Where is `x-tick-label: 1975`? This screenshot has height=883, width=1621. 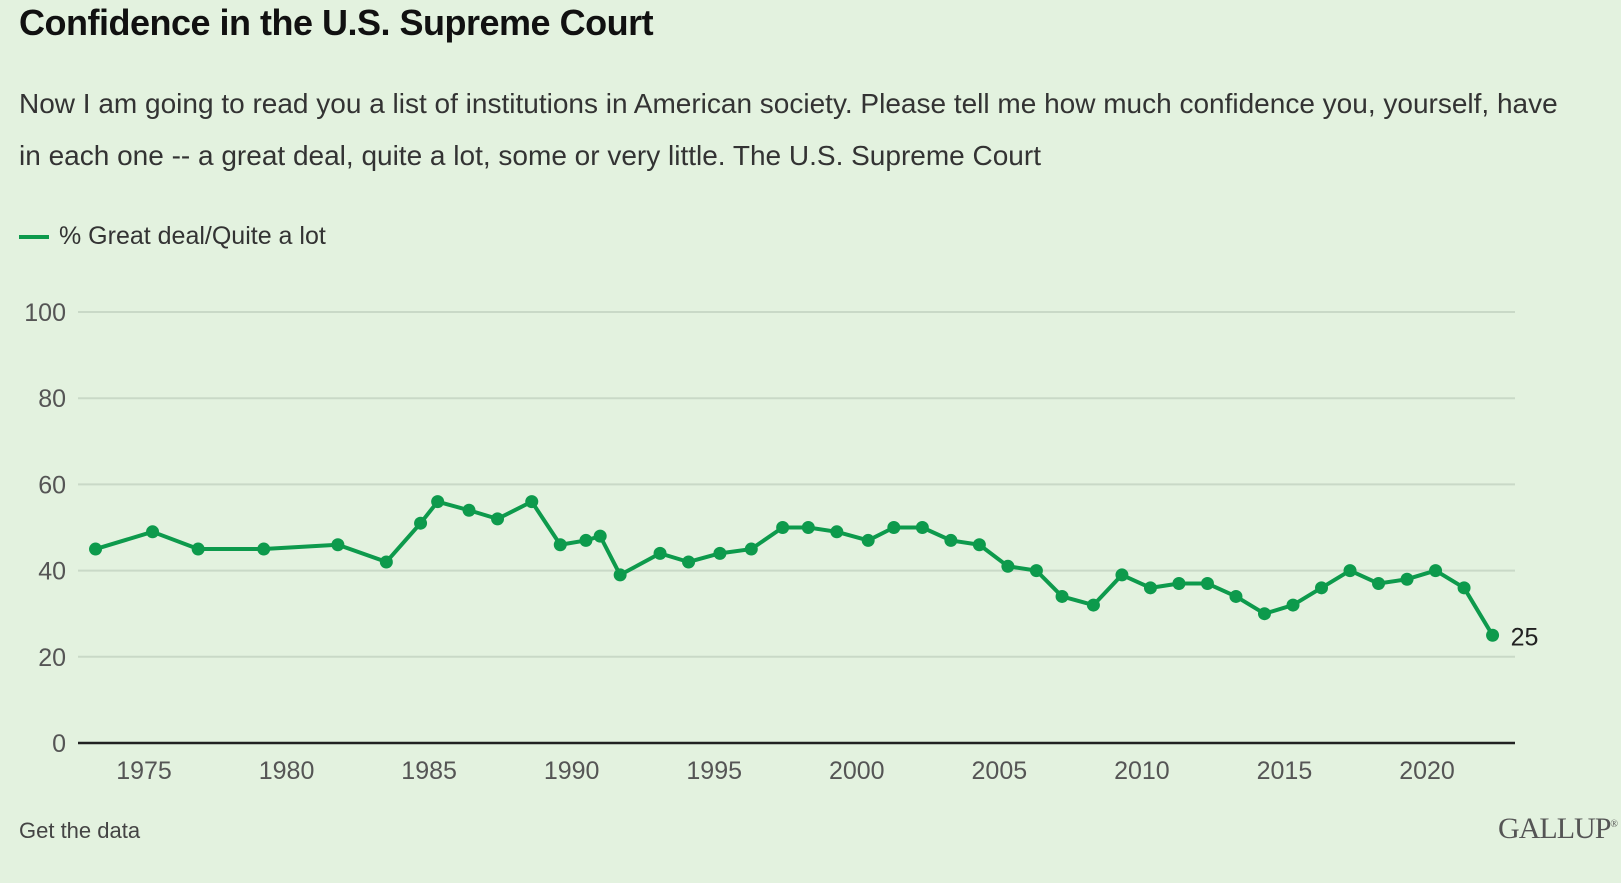 x-tick-label: 1975 is located at coordinates (144, 771).